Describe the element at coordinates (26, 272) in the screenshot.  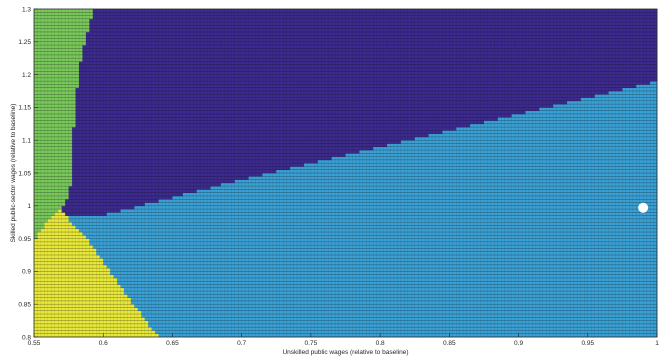
I see `y-tick-label: 0.9` at that location.